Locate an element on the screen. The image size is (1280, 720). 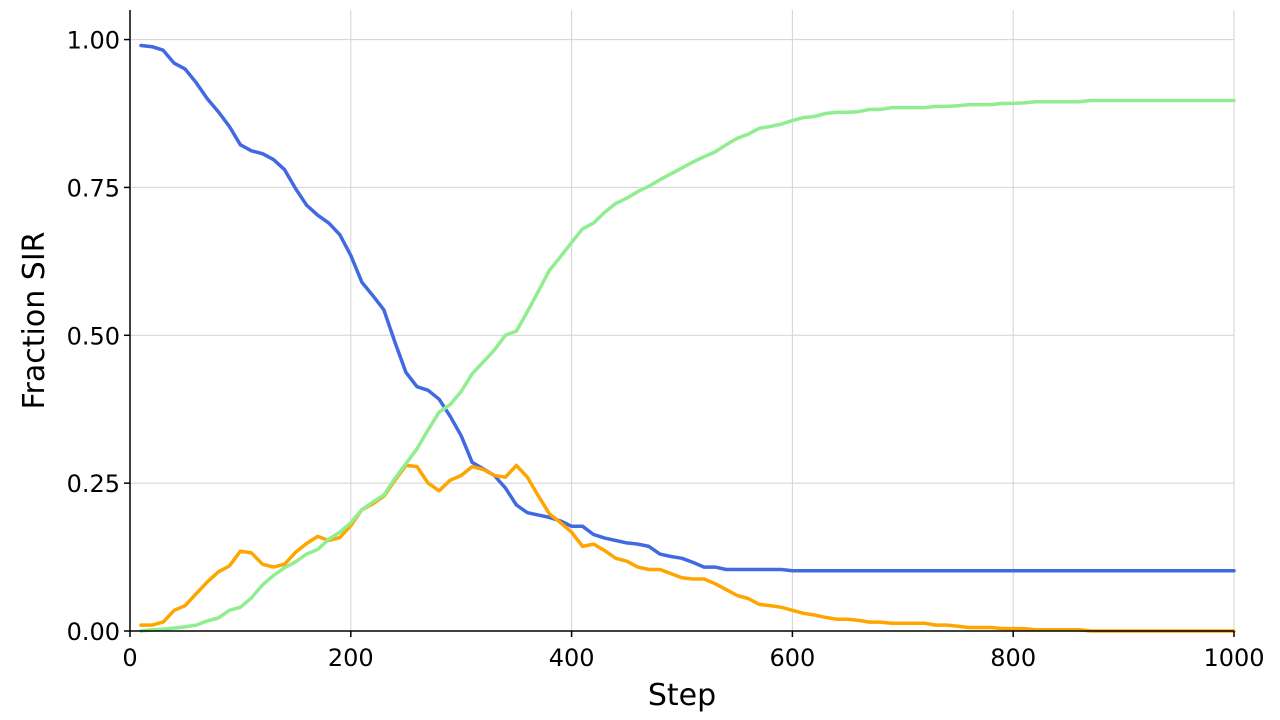
y-tick-label: 0.75 is located at coordinates (93, 188).